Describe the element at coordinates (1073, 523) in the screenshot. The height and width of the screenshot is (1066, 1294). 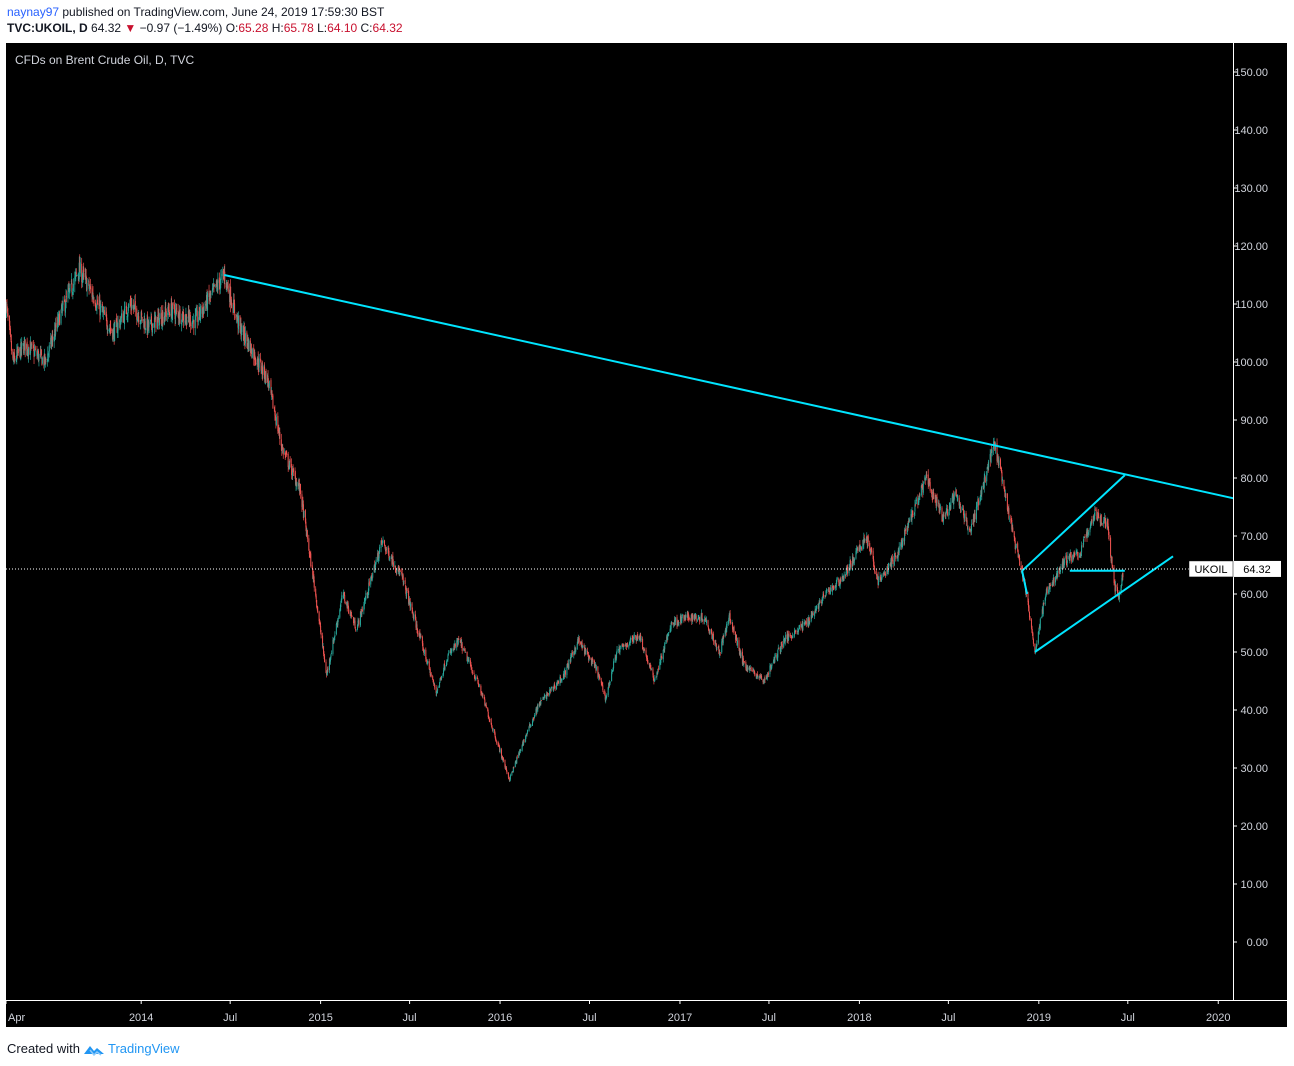
I see `flag-upper-line` at that location.